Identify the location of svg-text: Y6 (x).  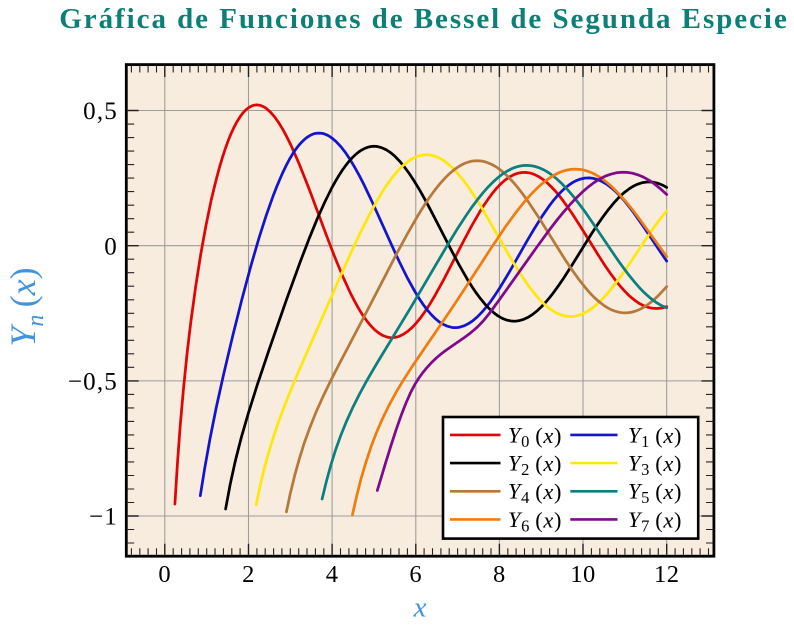
(535, 521).